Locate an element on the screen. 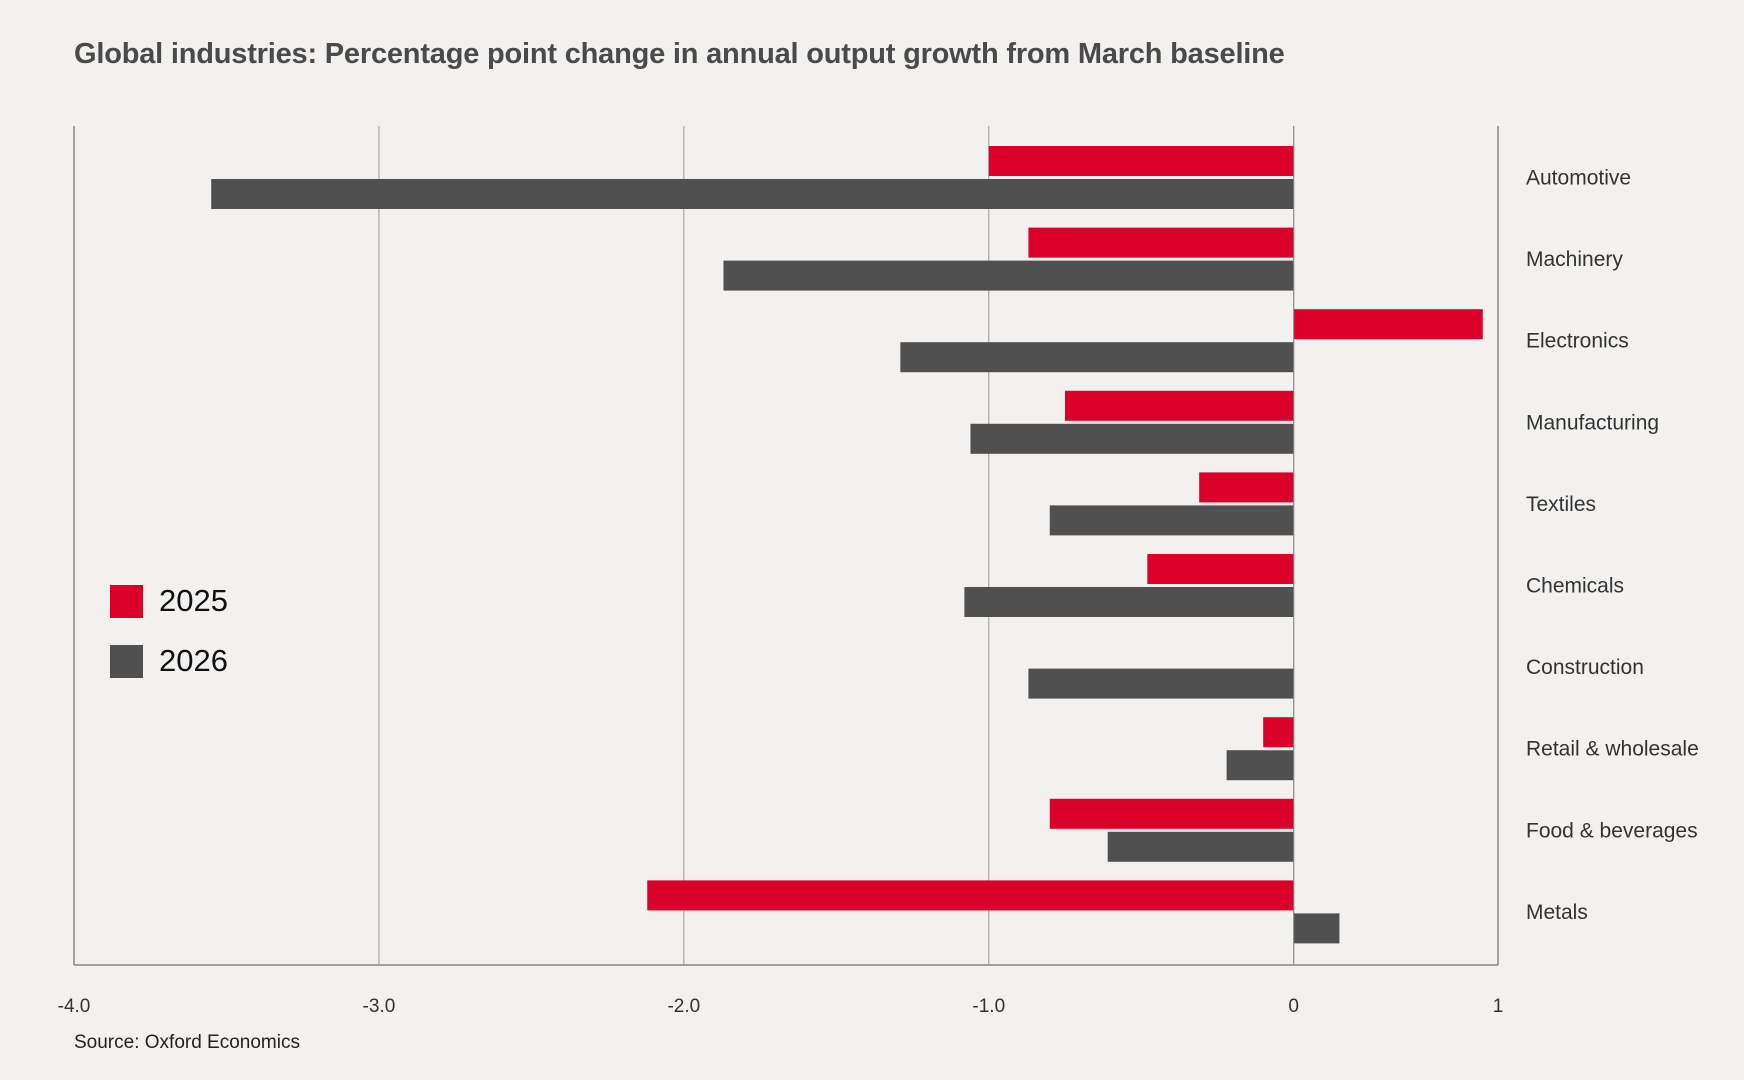  bar-2025-machinery is located at coordinates (1161, 242).